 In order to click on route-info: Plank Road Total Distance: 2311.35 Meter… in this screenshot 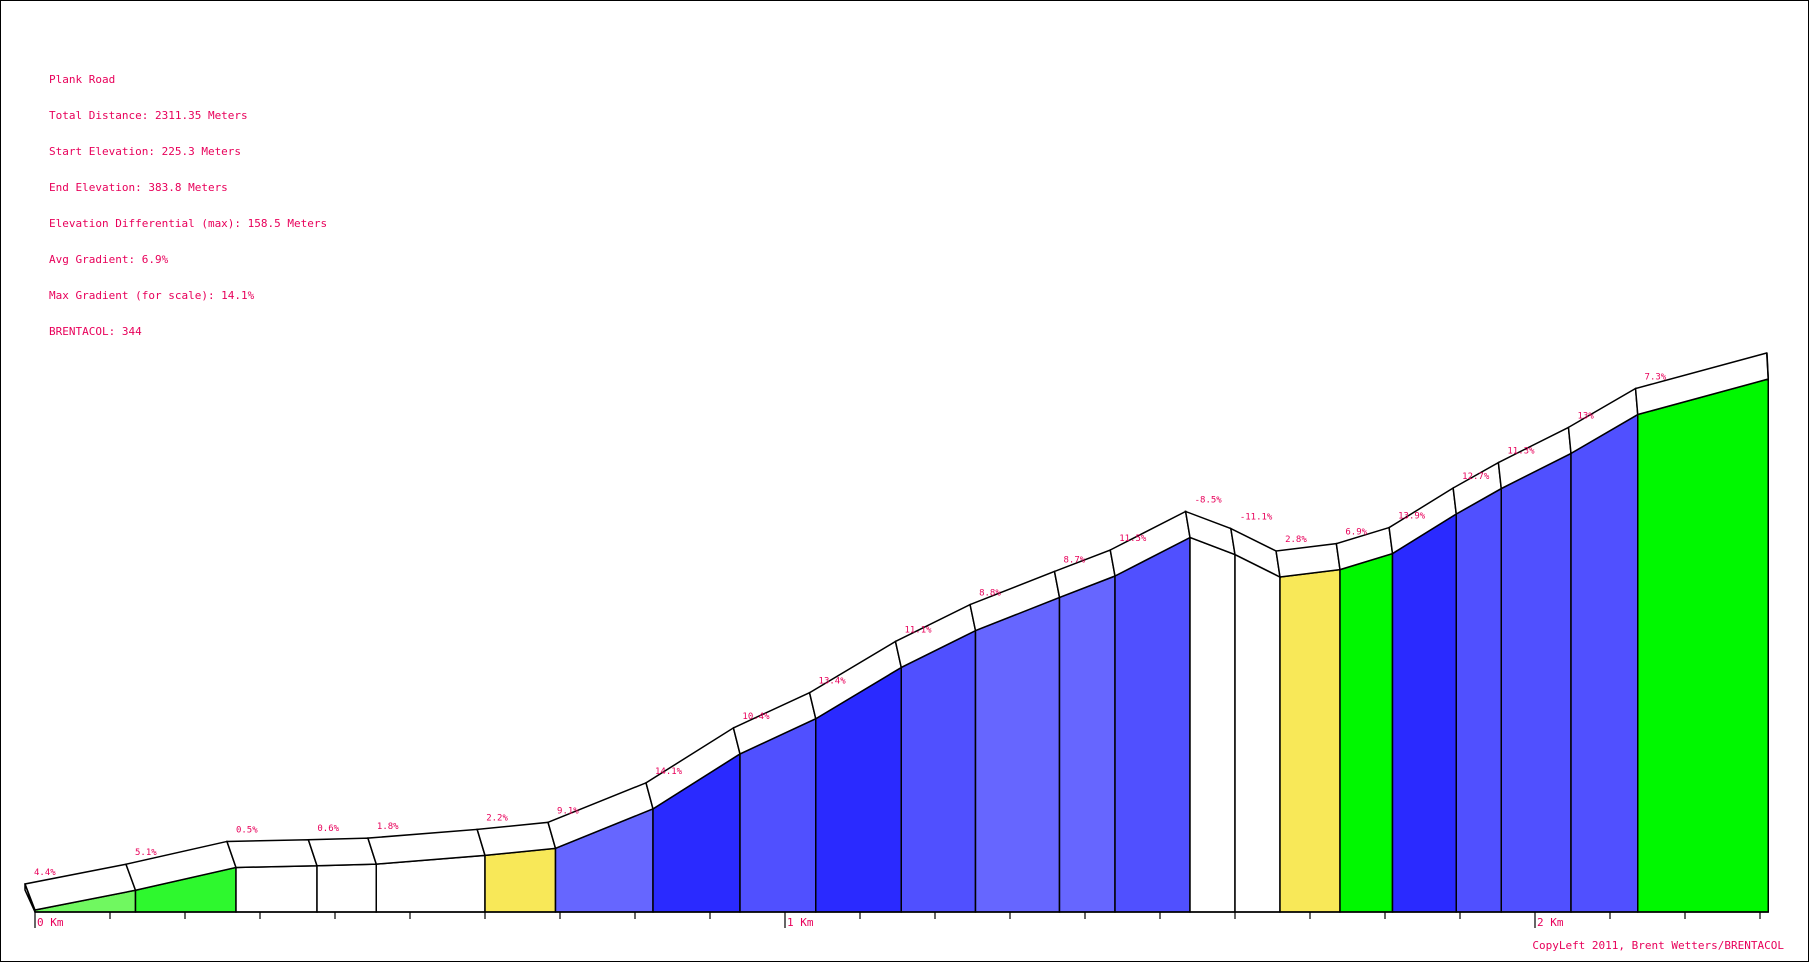, I will do `click(188, 200)`.